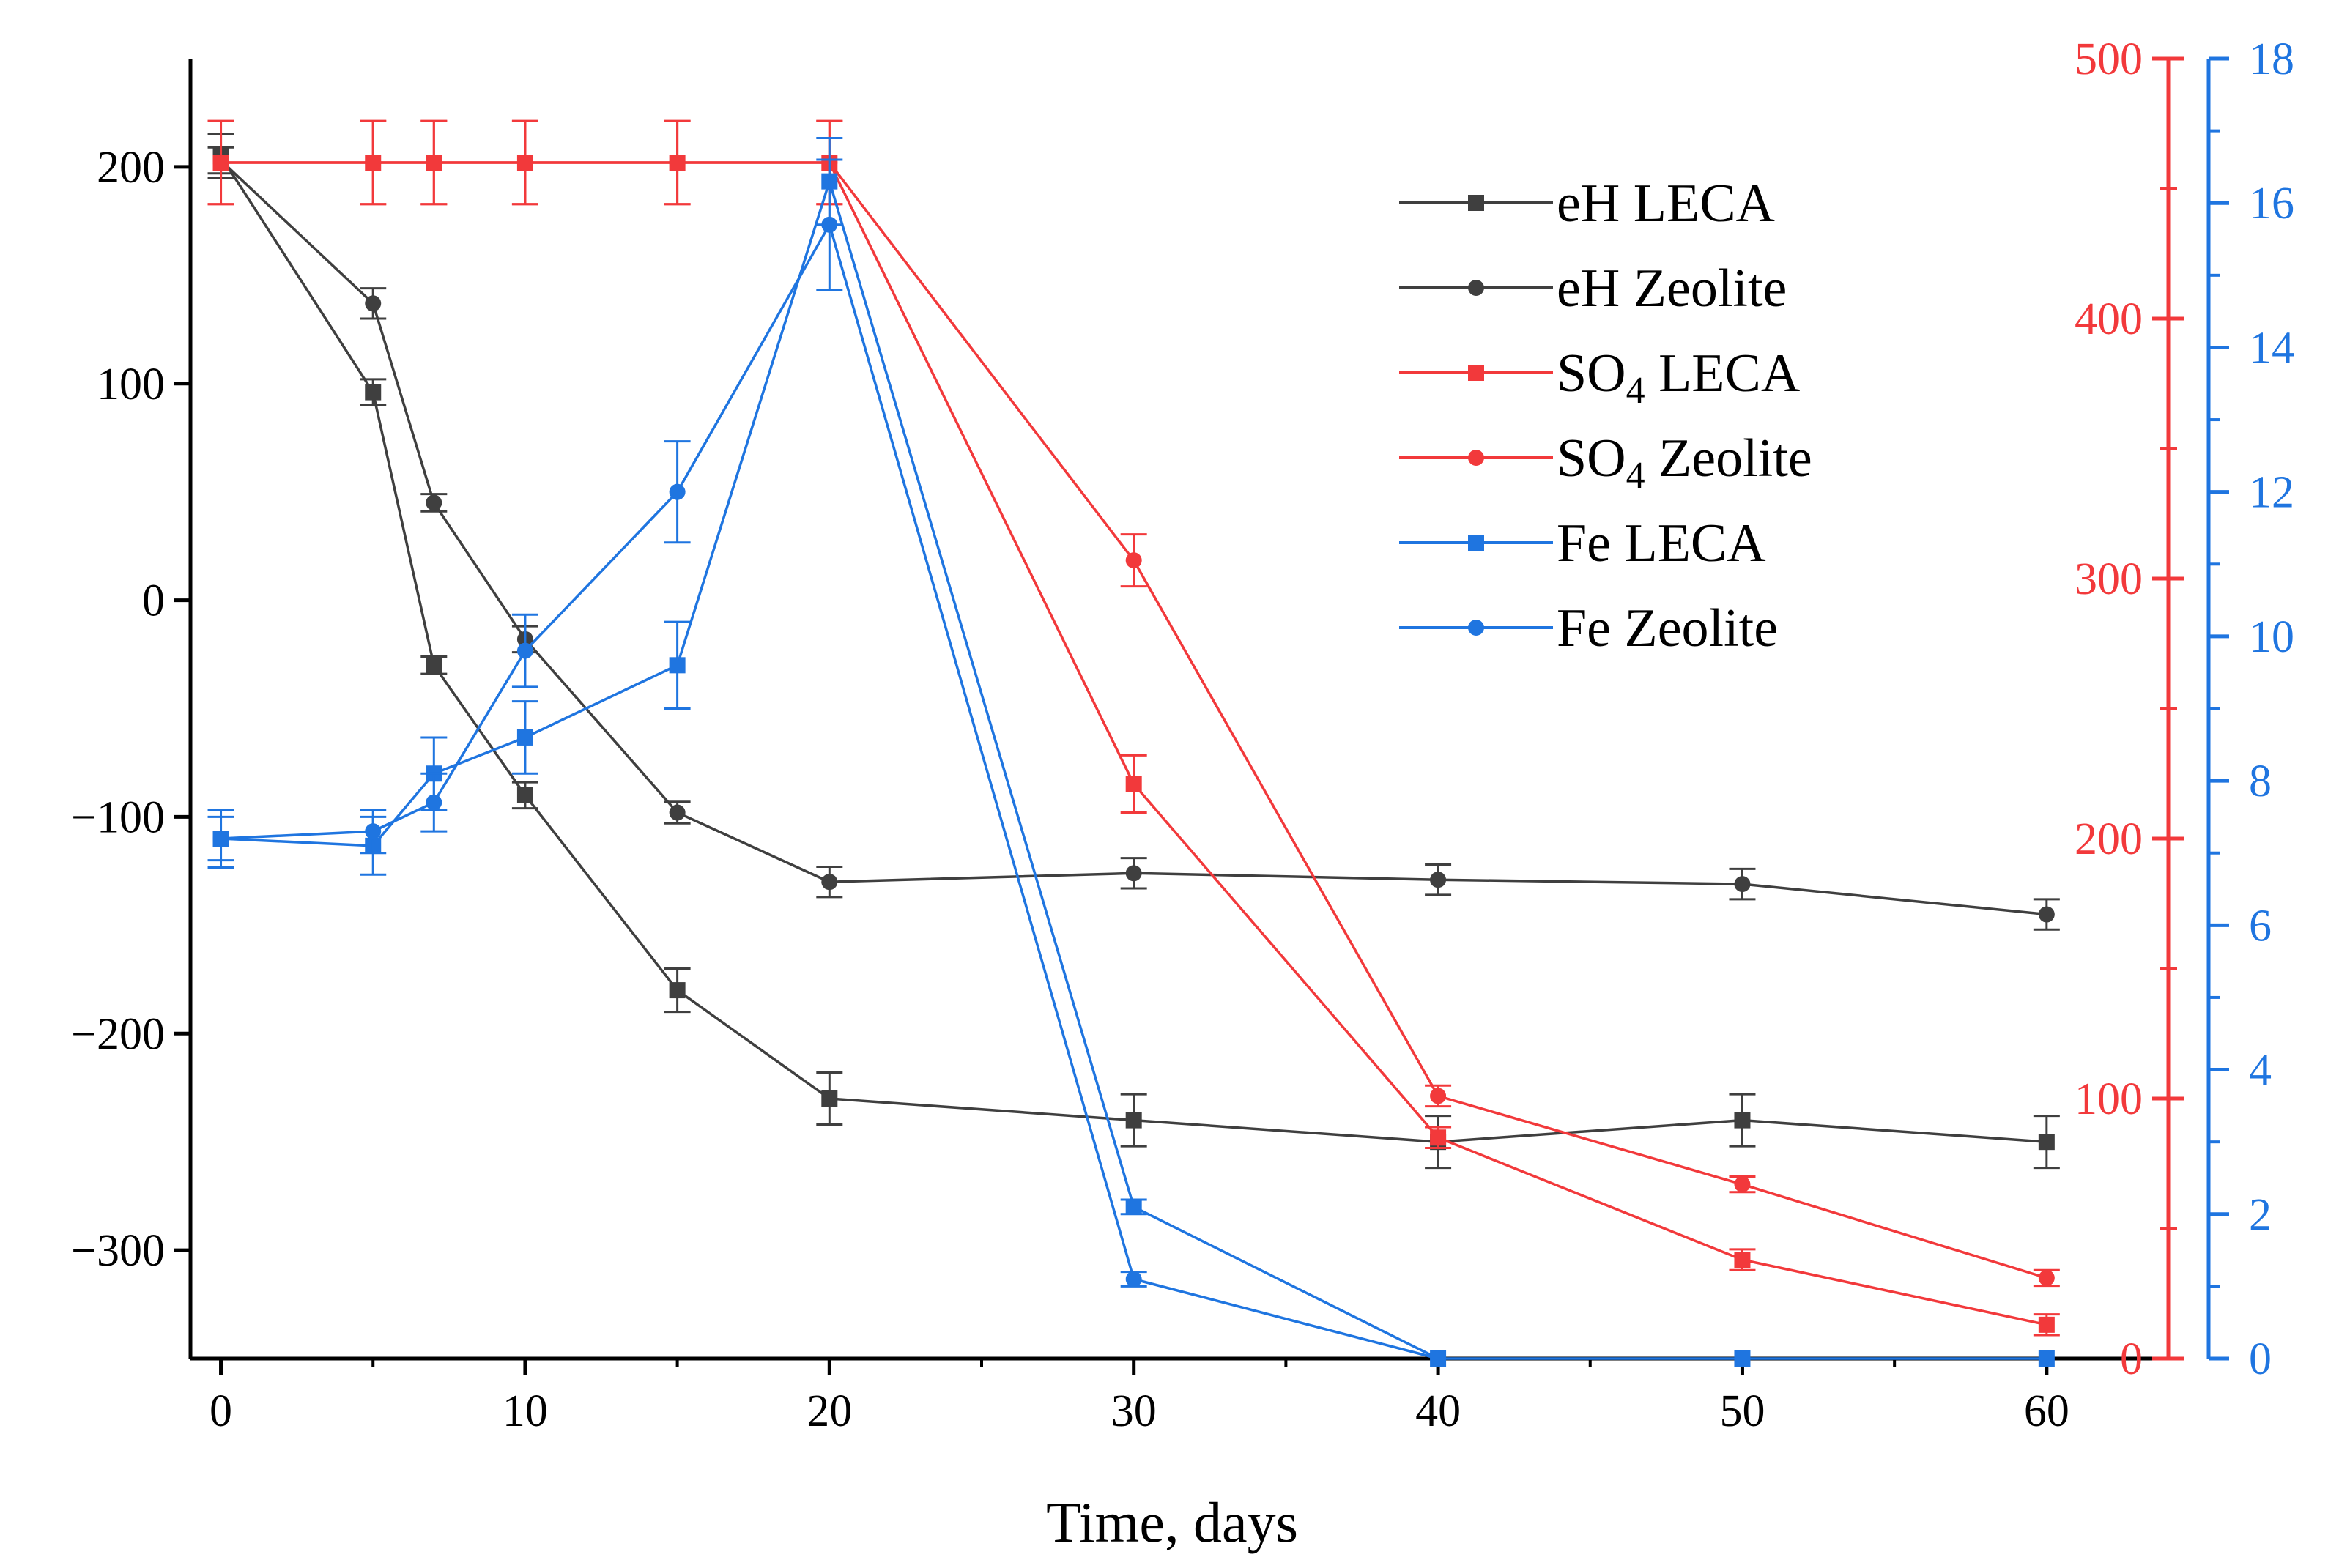 The image size is (2339, 1568). Describe the element at coordinates (131, 168) in the screenshot. I see `left-axis-tick-label: 200` at that location.